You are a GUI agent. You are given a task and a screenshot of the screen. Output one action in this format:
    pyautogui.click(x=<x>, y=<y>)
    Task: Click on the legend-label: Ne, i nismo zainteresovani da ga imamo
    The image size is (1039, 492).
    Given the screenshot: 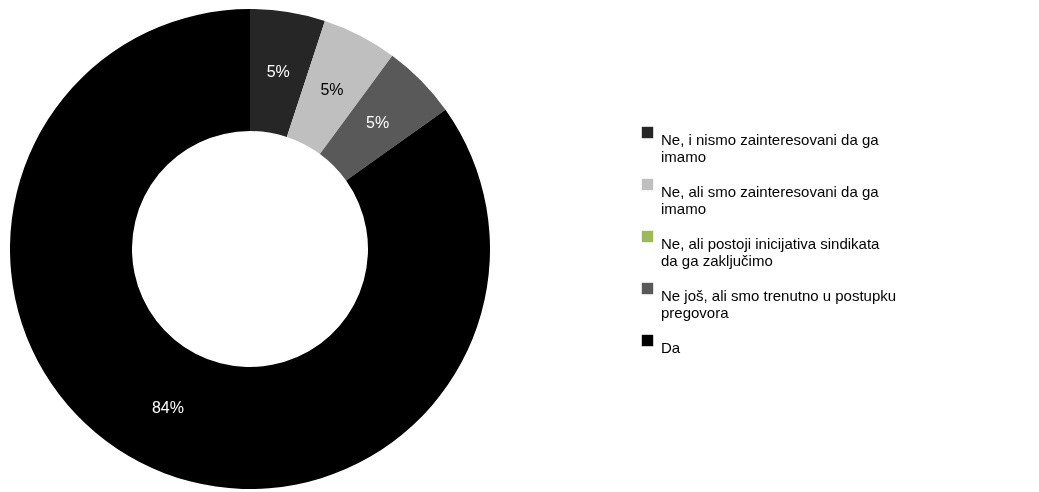 What is the action you would take?
    pyautogui.click(x=770, y=147)
    